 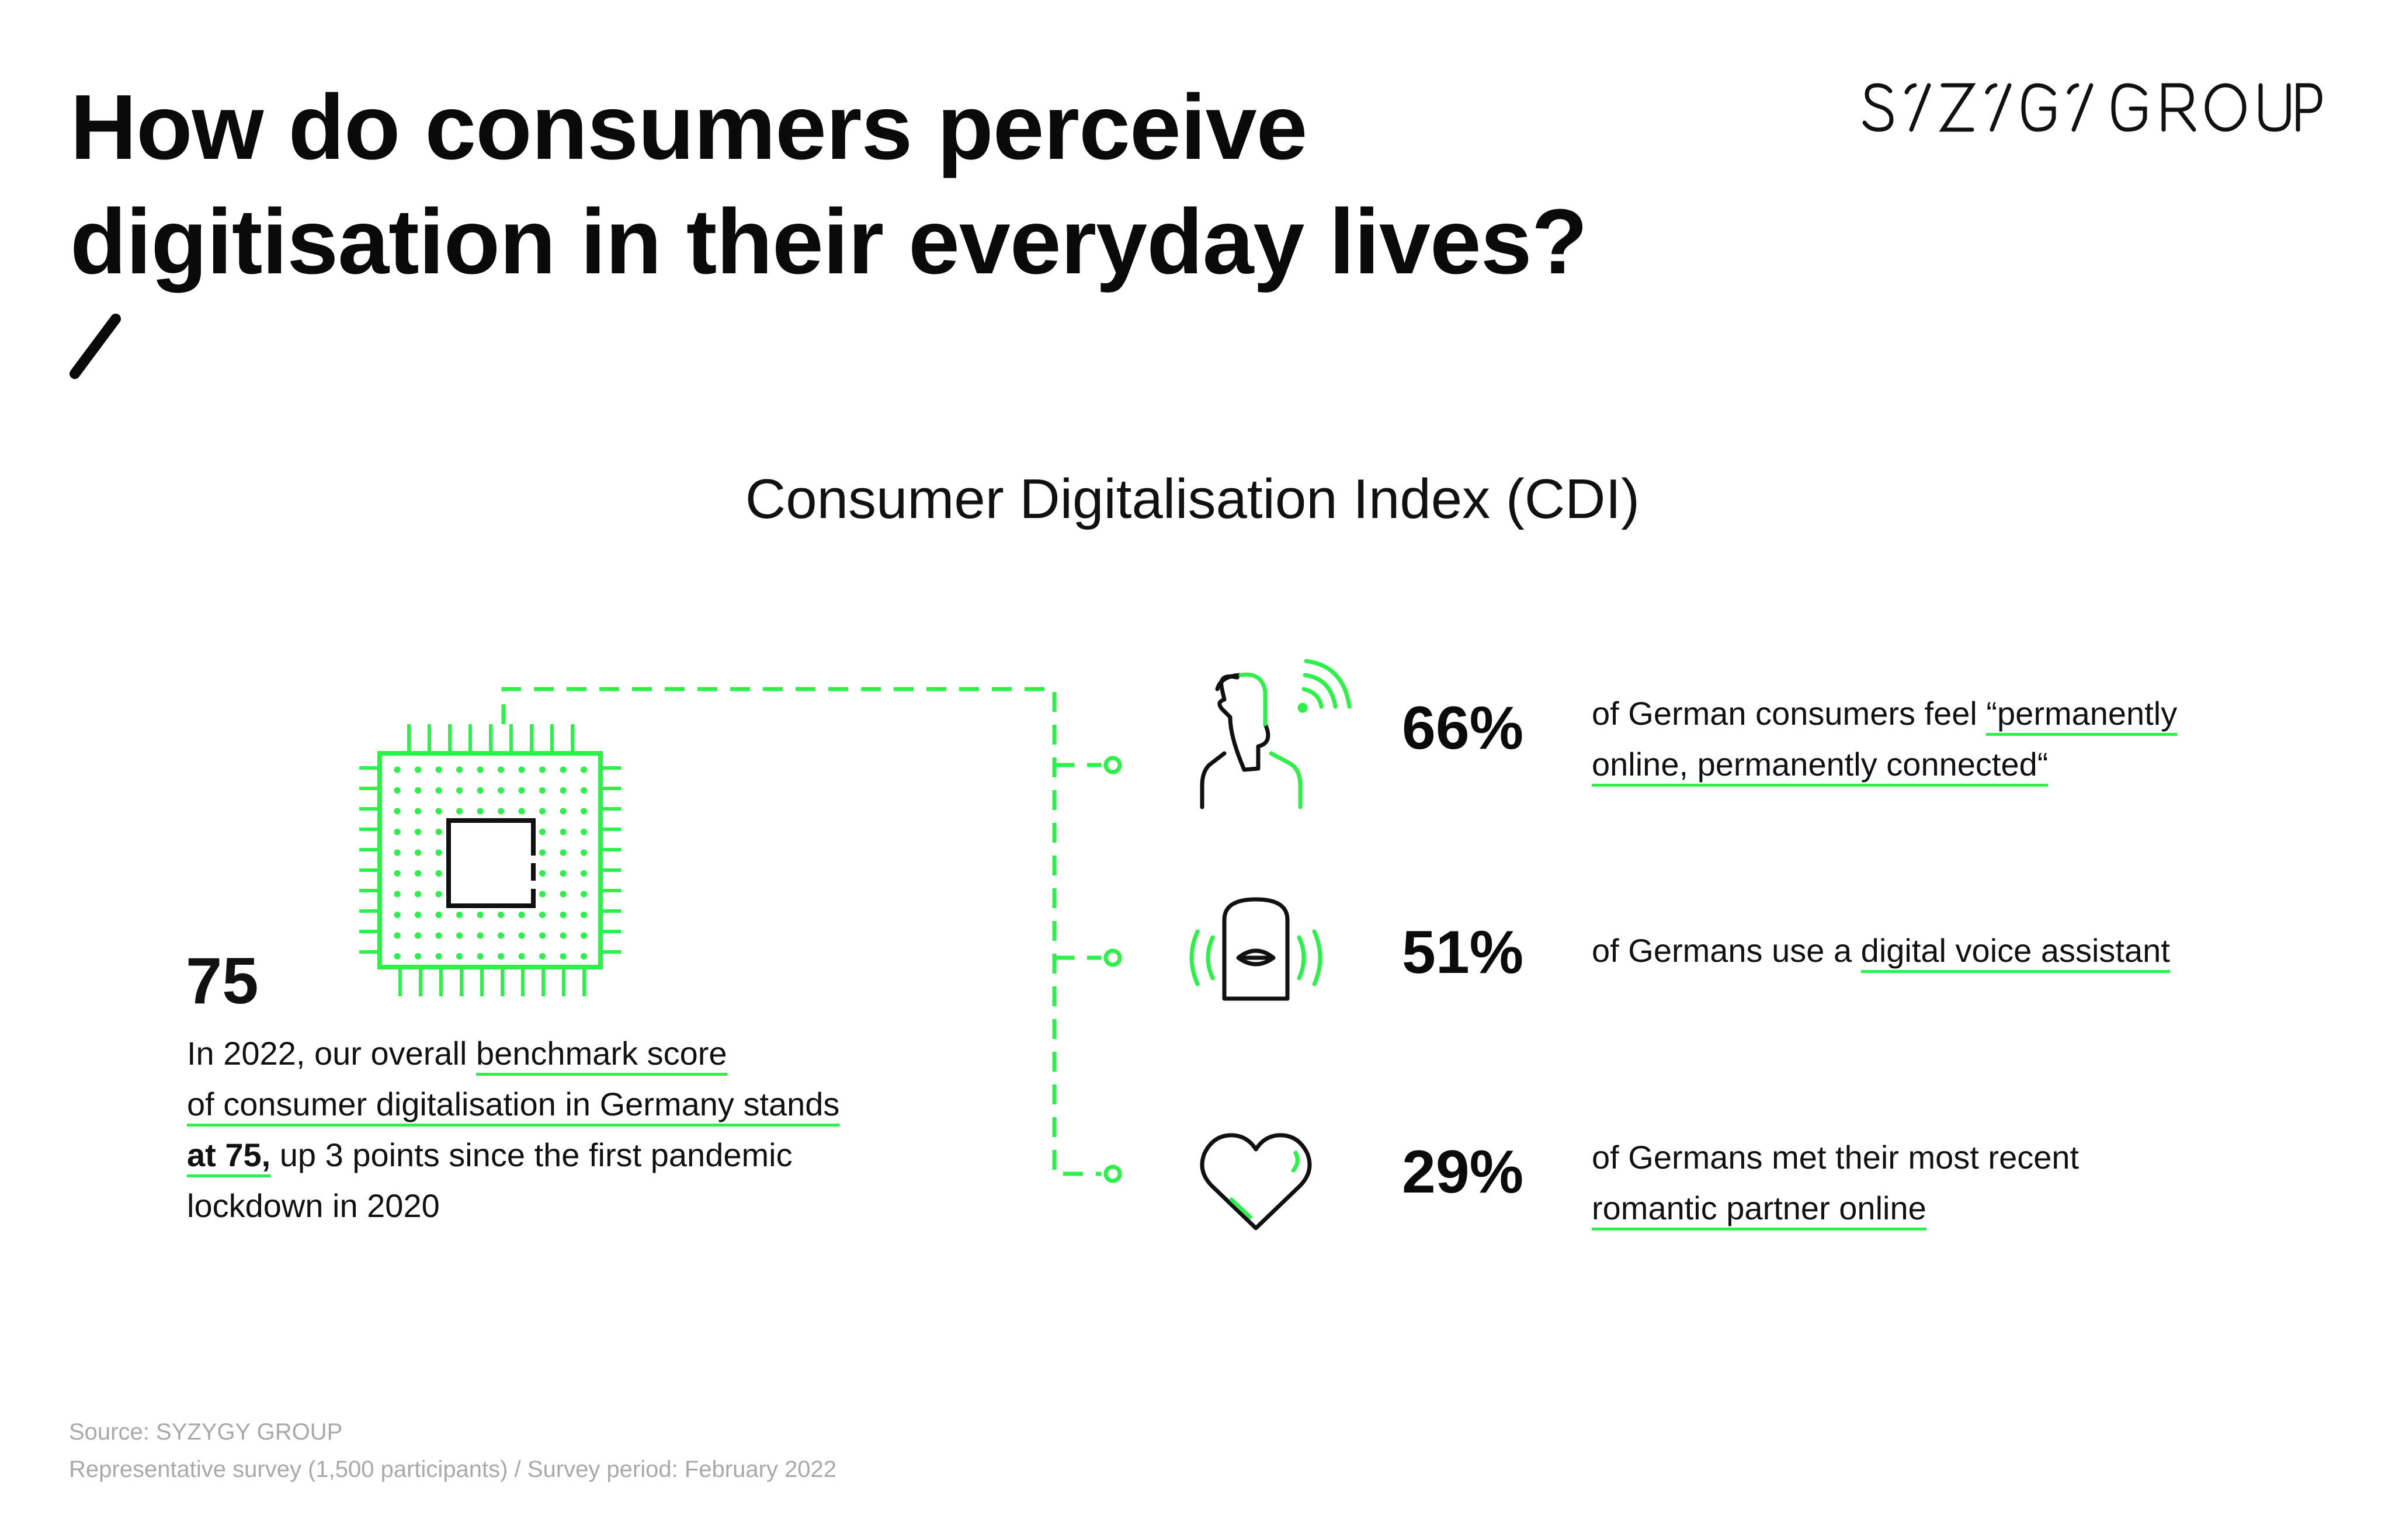 What do you see at coordinates (1820, 766) in the screenshot?
I see `stat-1-link-b: online, permanently connected“` at bounding box center [1820, 766].